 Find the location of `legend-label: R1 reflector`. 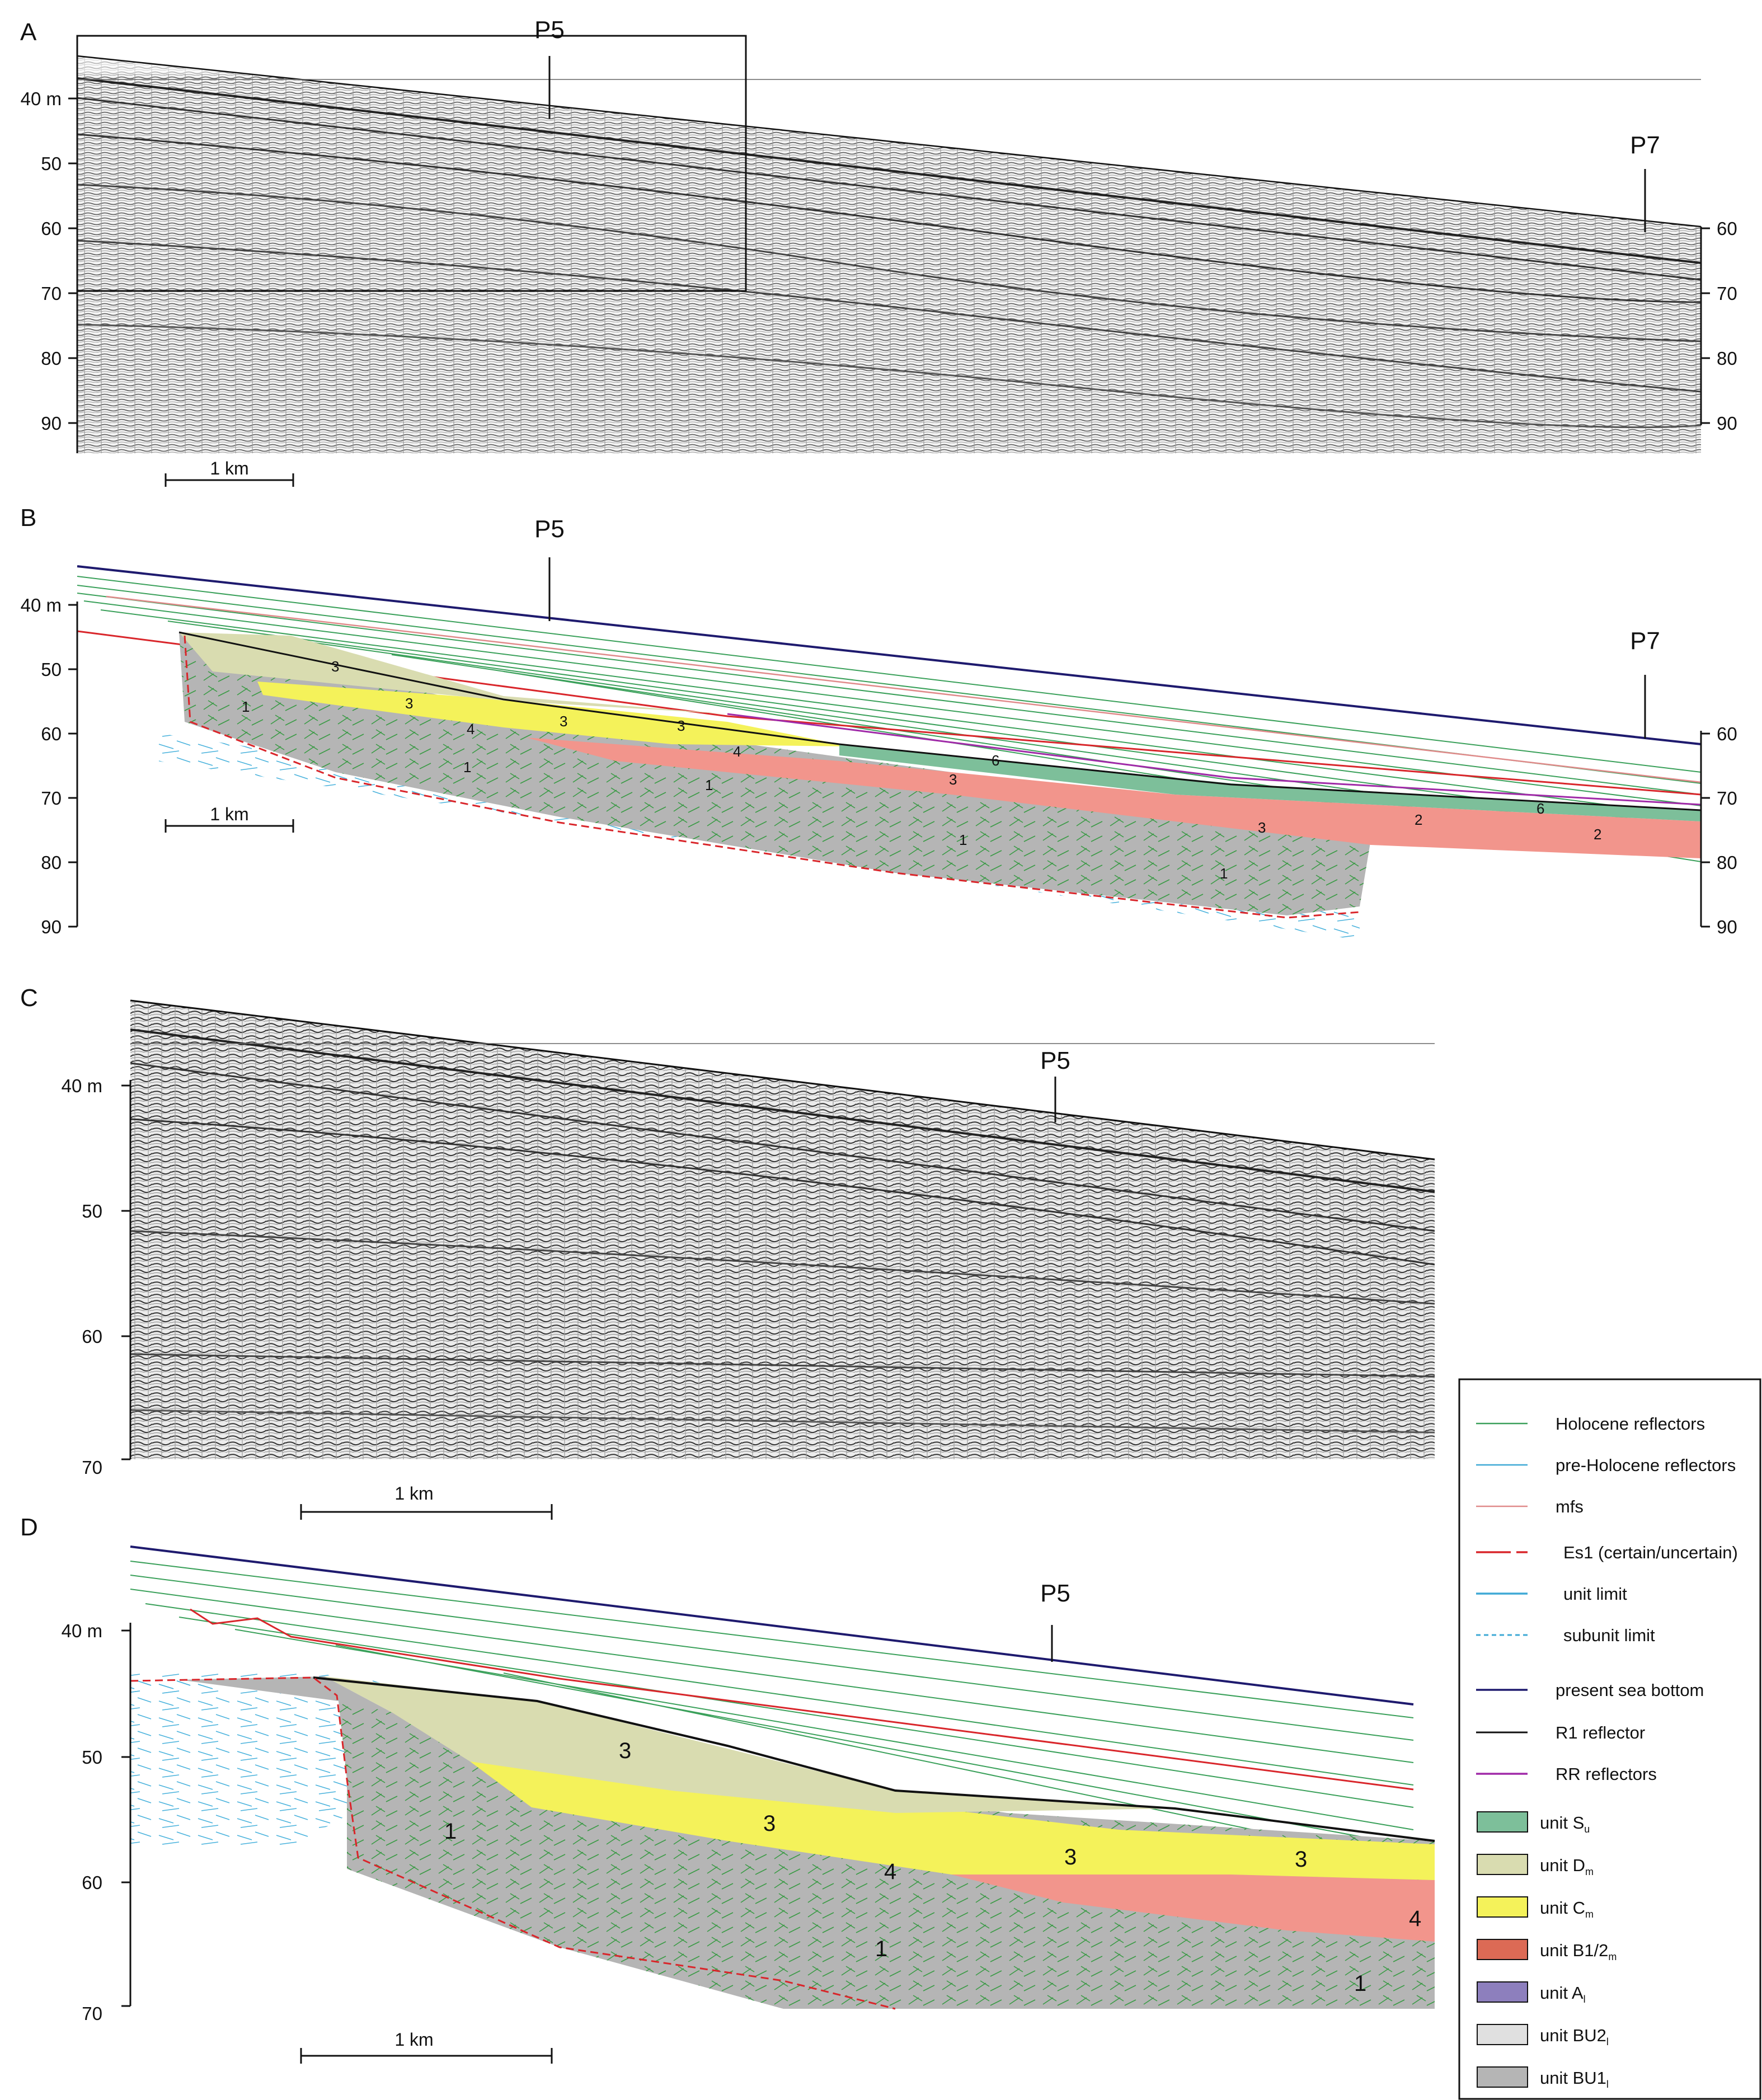

legend-label: R1 reflector is located at coordinates (1600, 1732).